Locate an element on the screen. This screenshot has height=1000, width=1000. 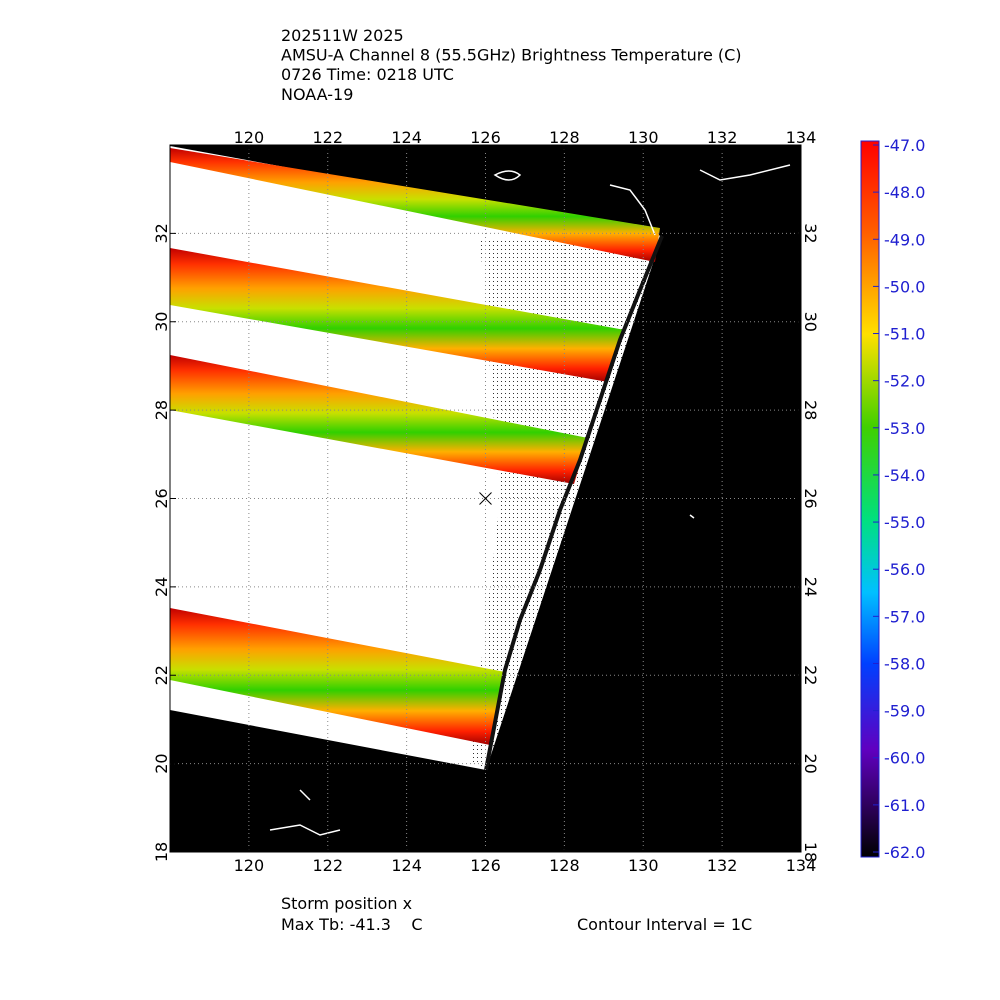
colorbar-label: -60.0 is located at coordinates (904, 758).